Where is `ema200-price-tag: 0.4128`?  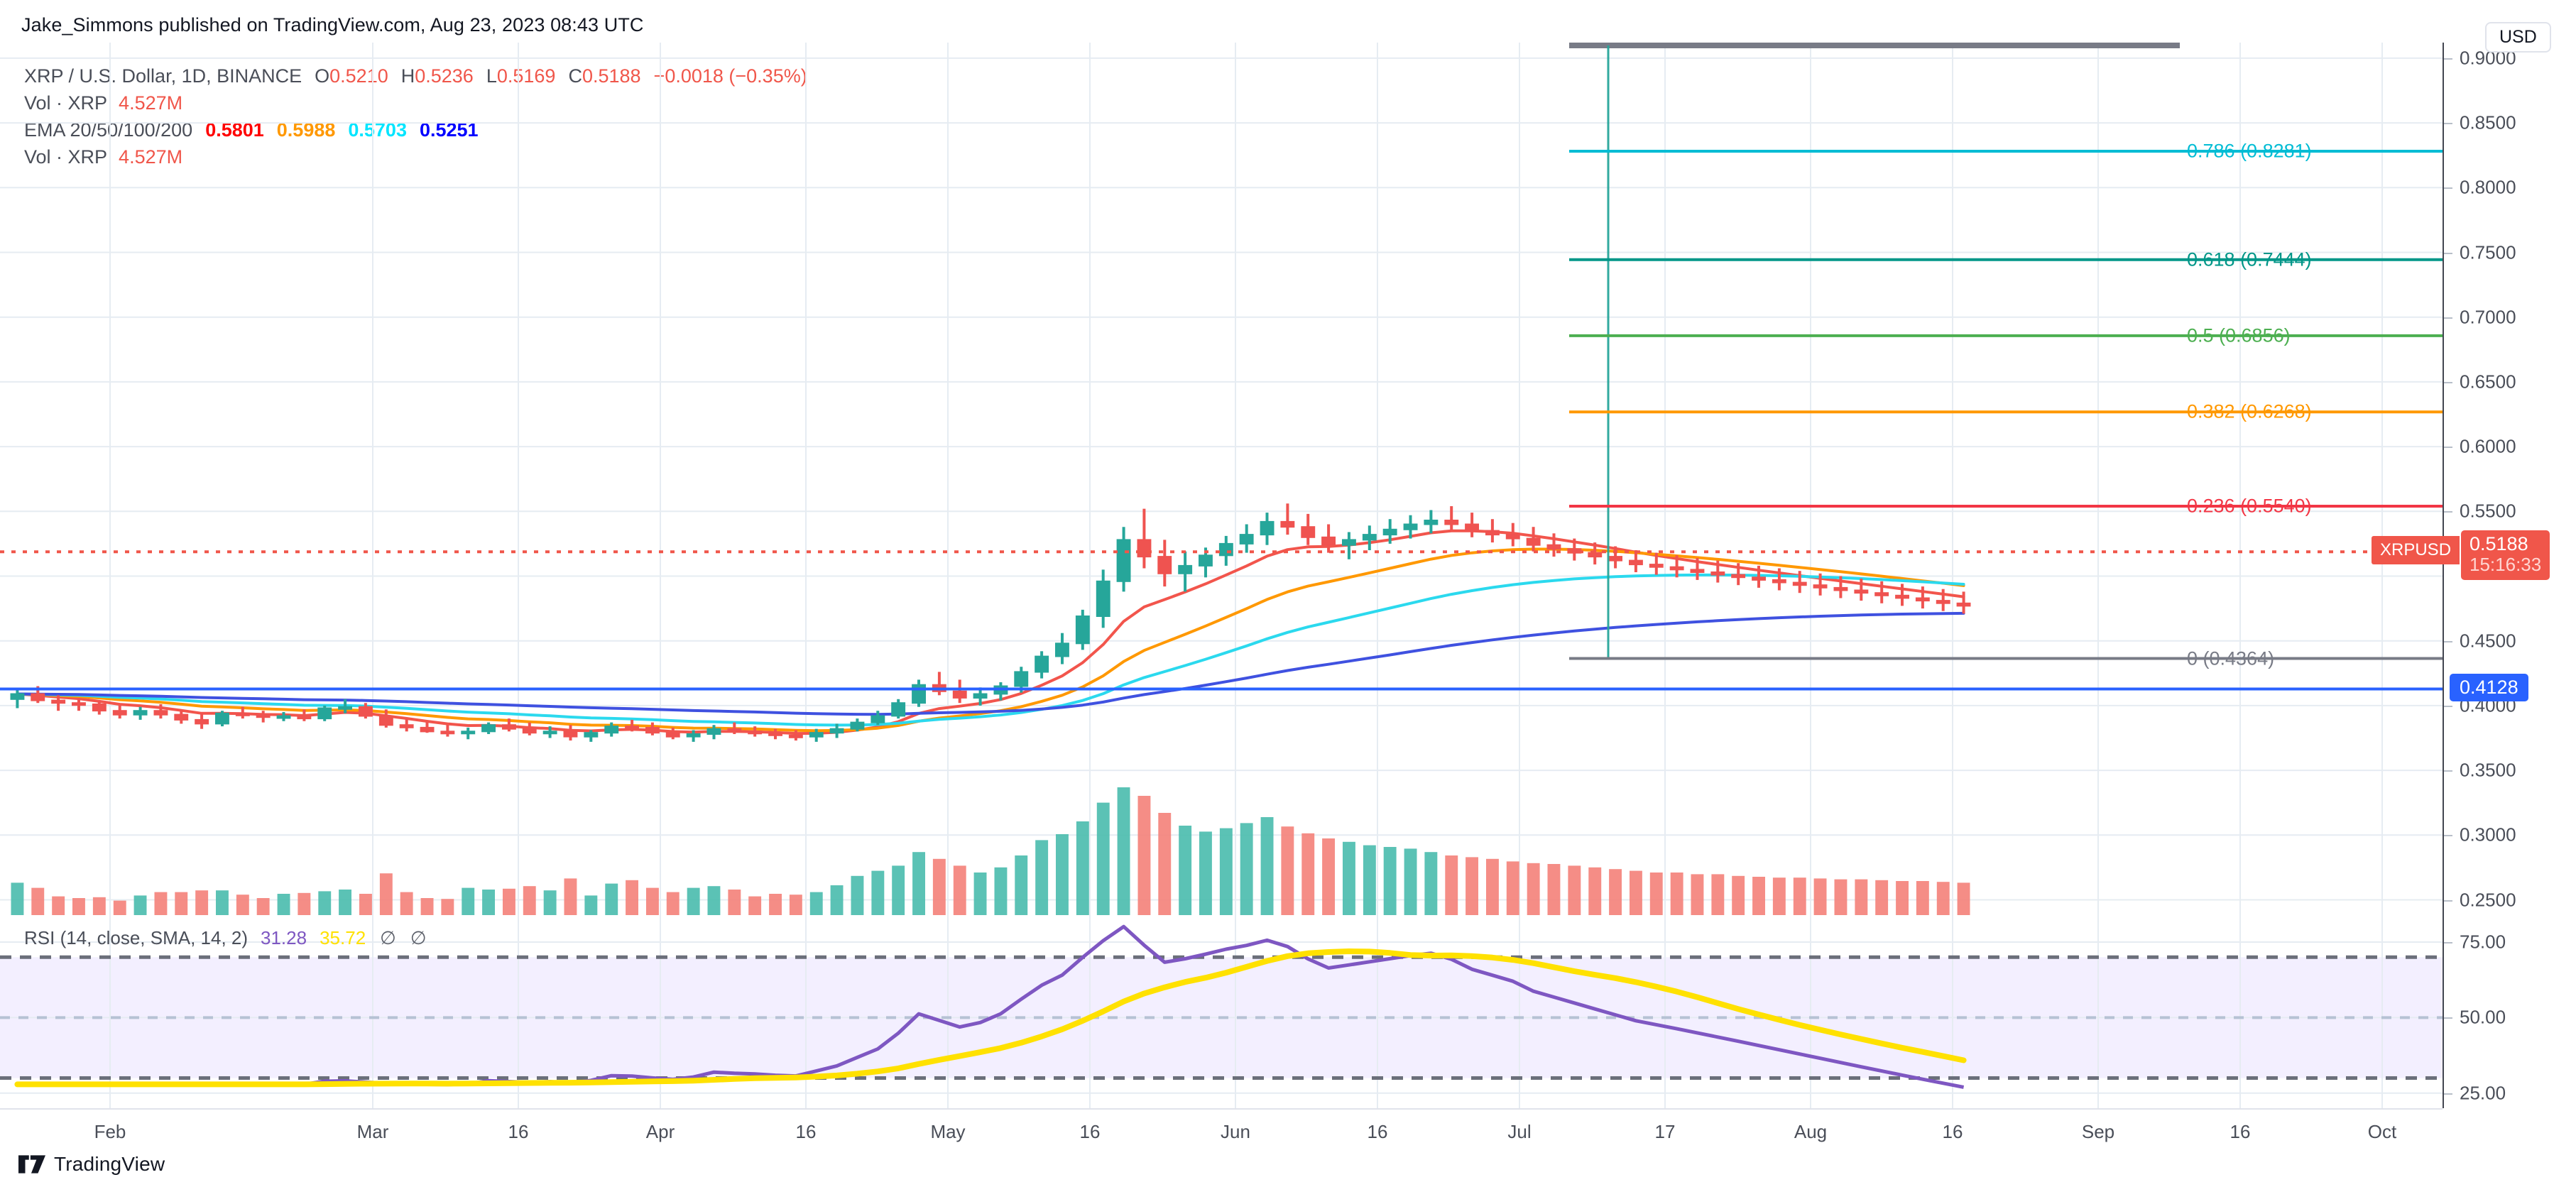 ema200-price-tag: 0.4128 is located at coordinates (2489, 687).